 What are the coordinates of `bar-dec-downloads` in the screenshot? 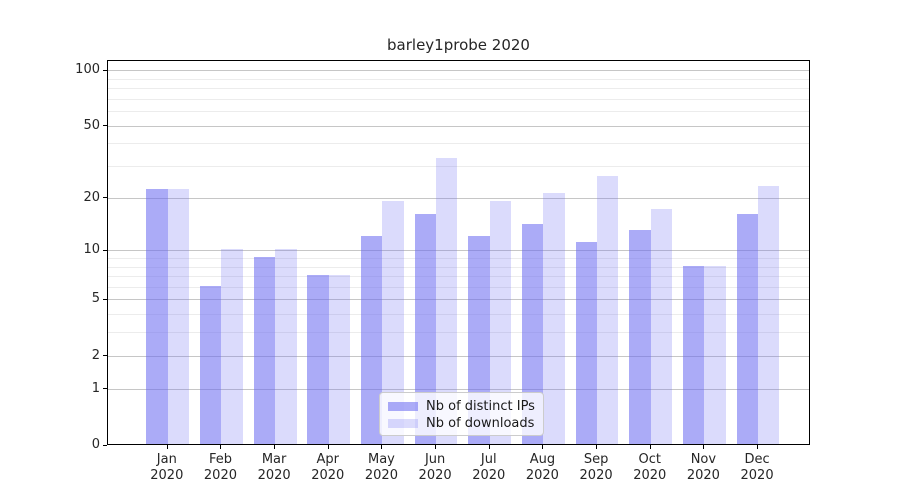 It's located at (769, 314).